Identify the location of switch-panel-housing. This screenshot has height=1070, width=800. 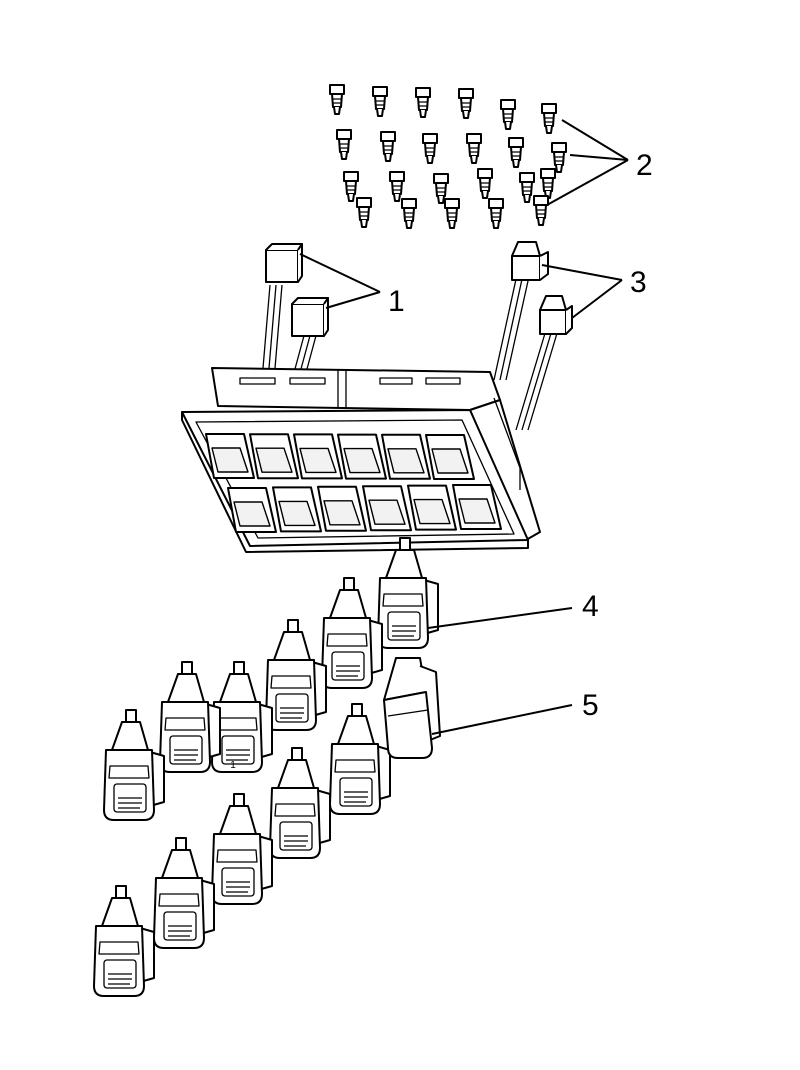
(361, 460).